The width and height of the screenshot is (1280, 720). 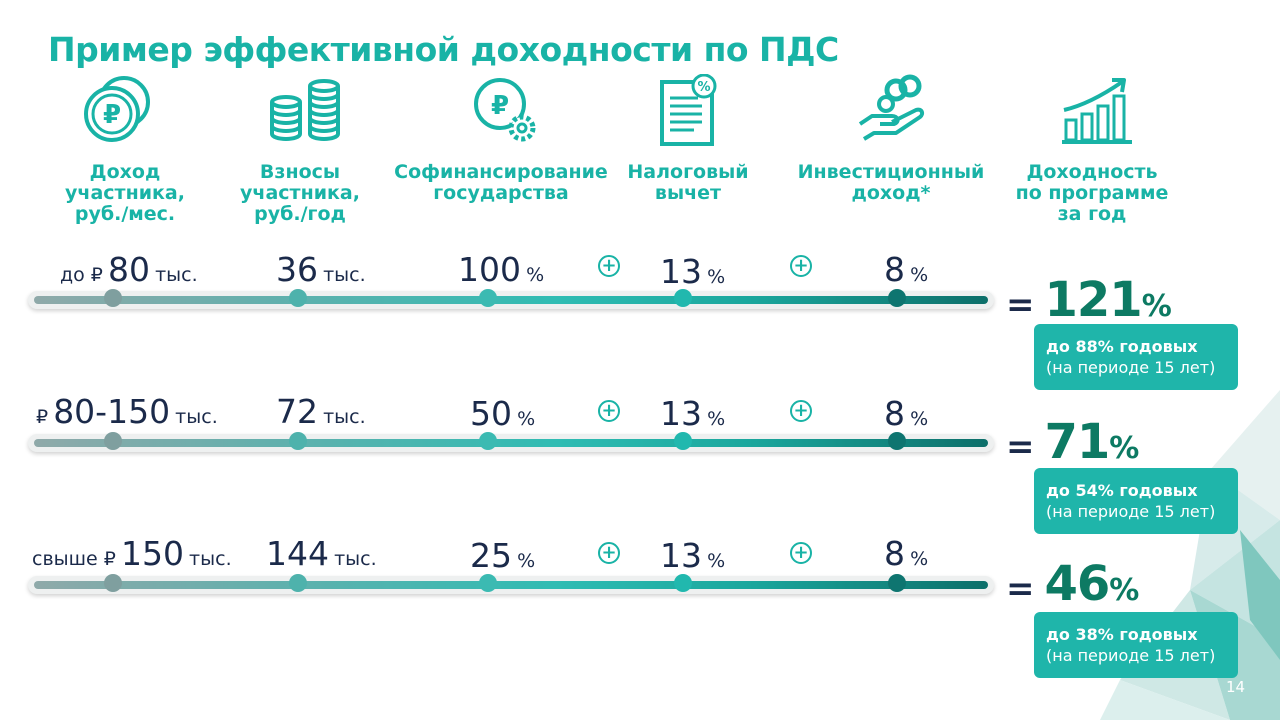 I want to click on cofinancing-cell: 50 %, so click(x=502, y=413).